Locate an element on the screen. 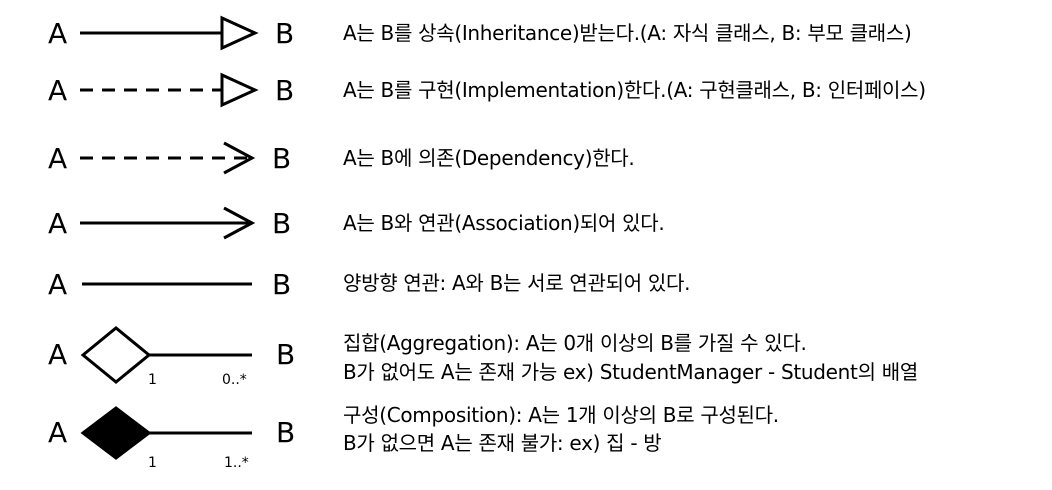  composition-description: 구성(Composition): A는 1개 이상의 B로 구성된다. is located at coordinates (561, 415).